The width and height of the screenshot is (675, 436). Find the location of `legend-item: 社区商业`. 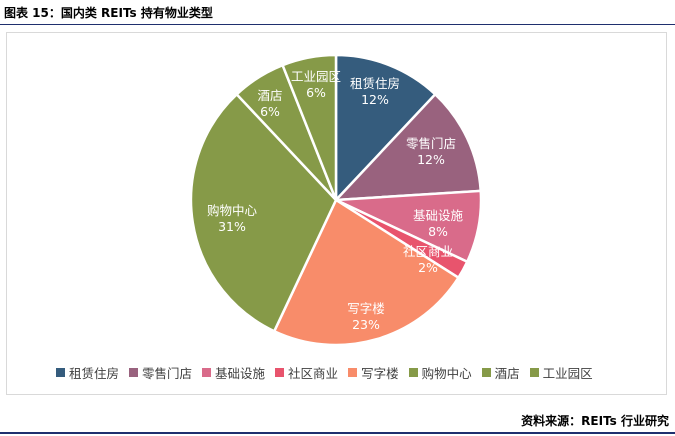

legend-item: 社区商业 is located at coordinates (306, 372).